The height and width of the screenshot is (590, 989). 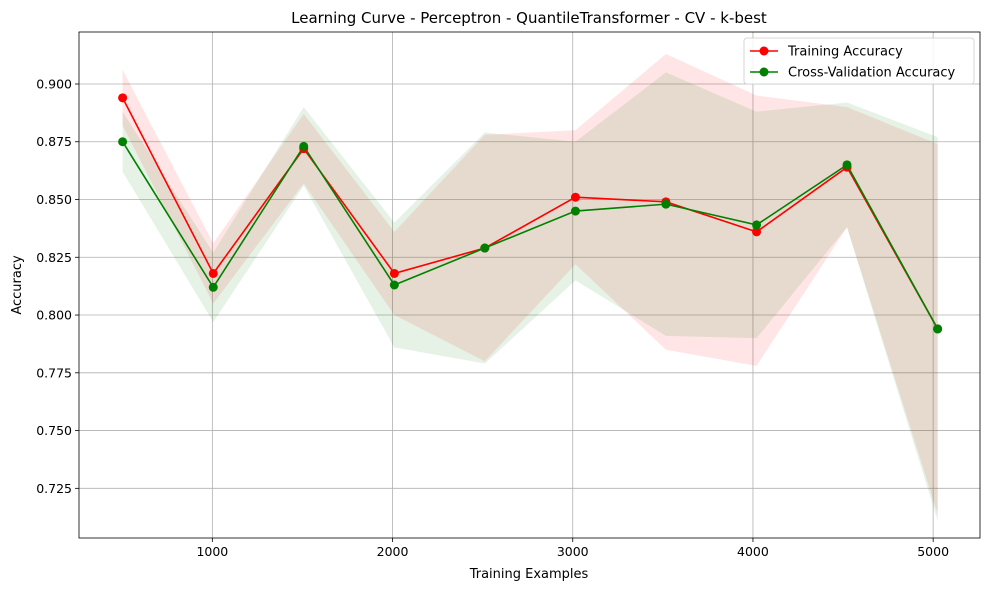 I want to click on y-tick-label: 0.775, so click(x=54, y=372).